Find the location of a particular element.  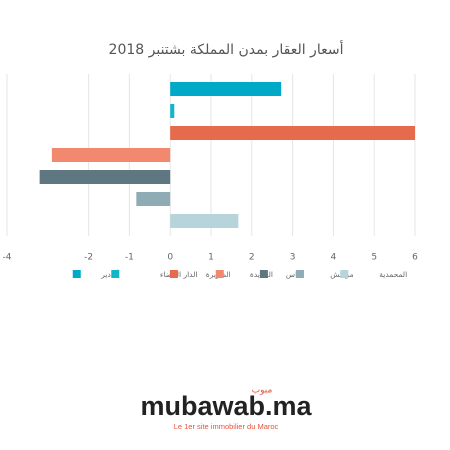

x-tick-label: -2 is located at coordinates (88, 258).